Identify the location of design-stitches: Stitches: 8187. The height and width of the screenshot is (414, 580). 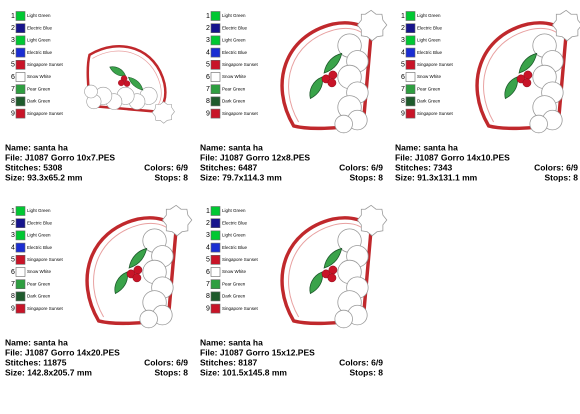
(228, 362).